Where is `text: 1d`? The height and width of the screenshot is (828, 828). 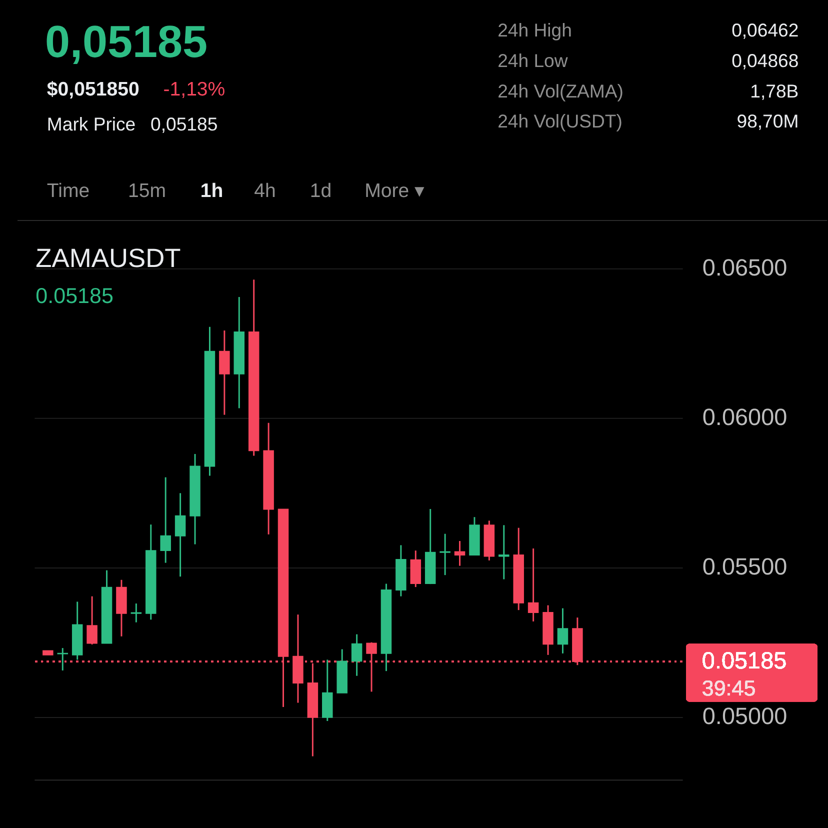 text: 1d is located at coordinates (321, 191).